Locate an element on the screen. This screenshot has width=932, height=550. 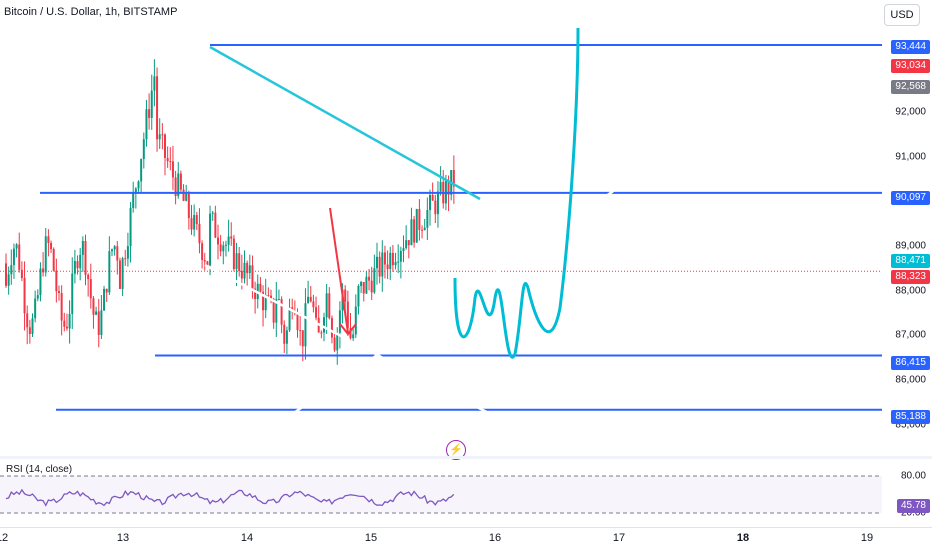
time-axis-divider is located at coordinates (466, 527).